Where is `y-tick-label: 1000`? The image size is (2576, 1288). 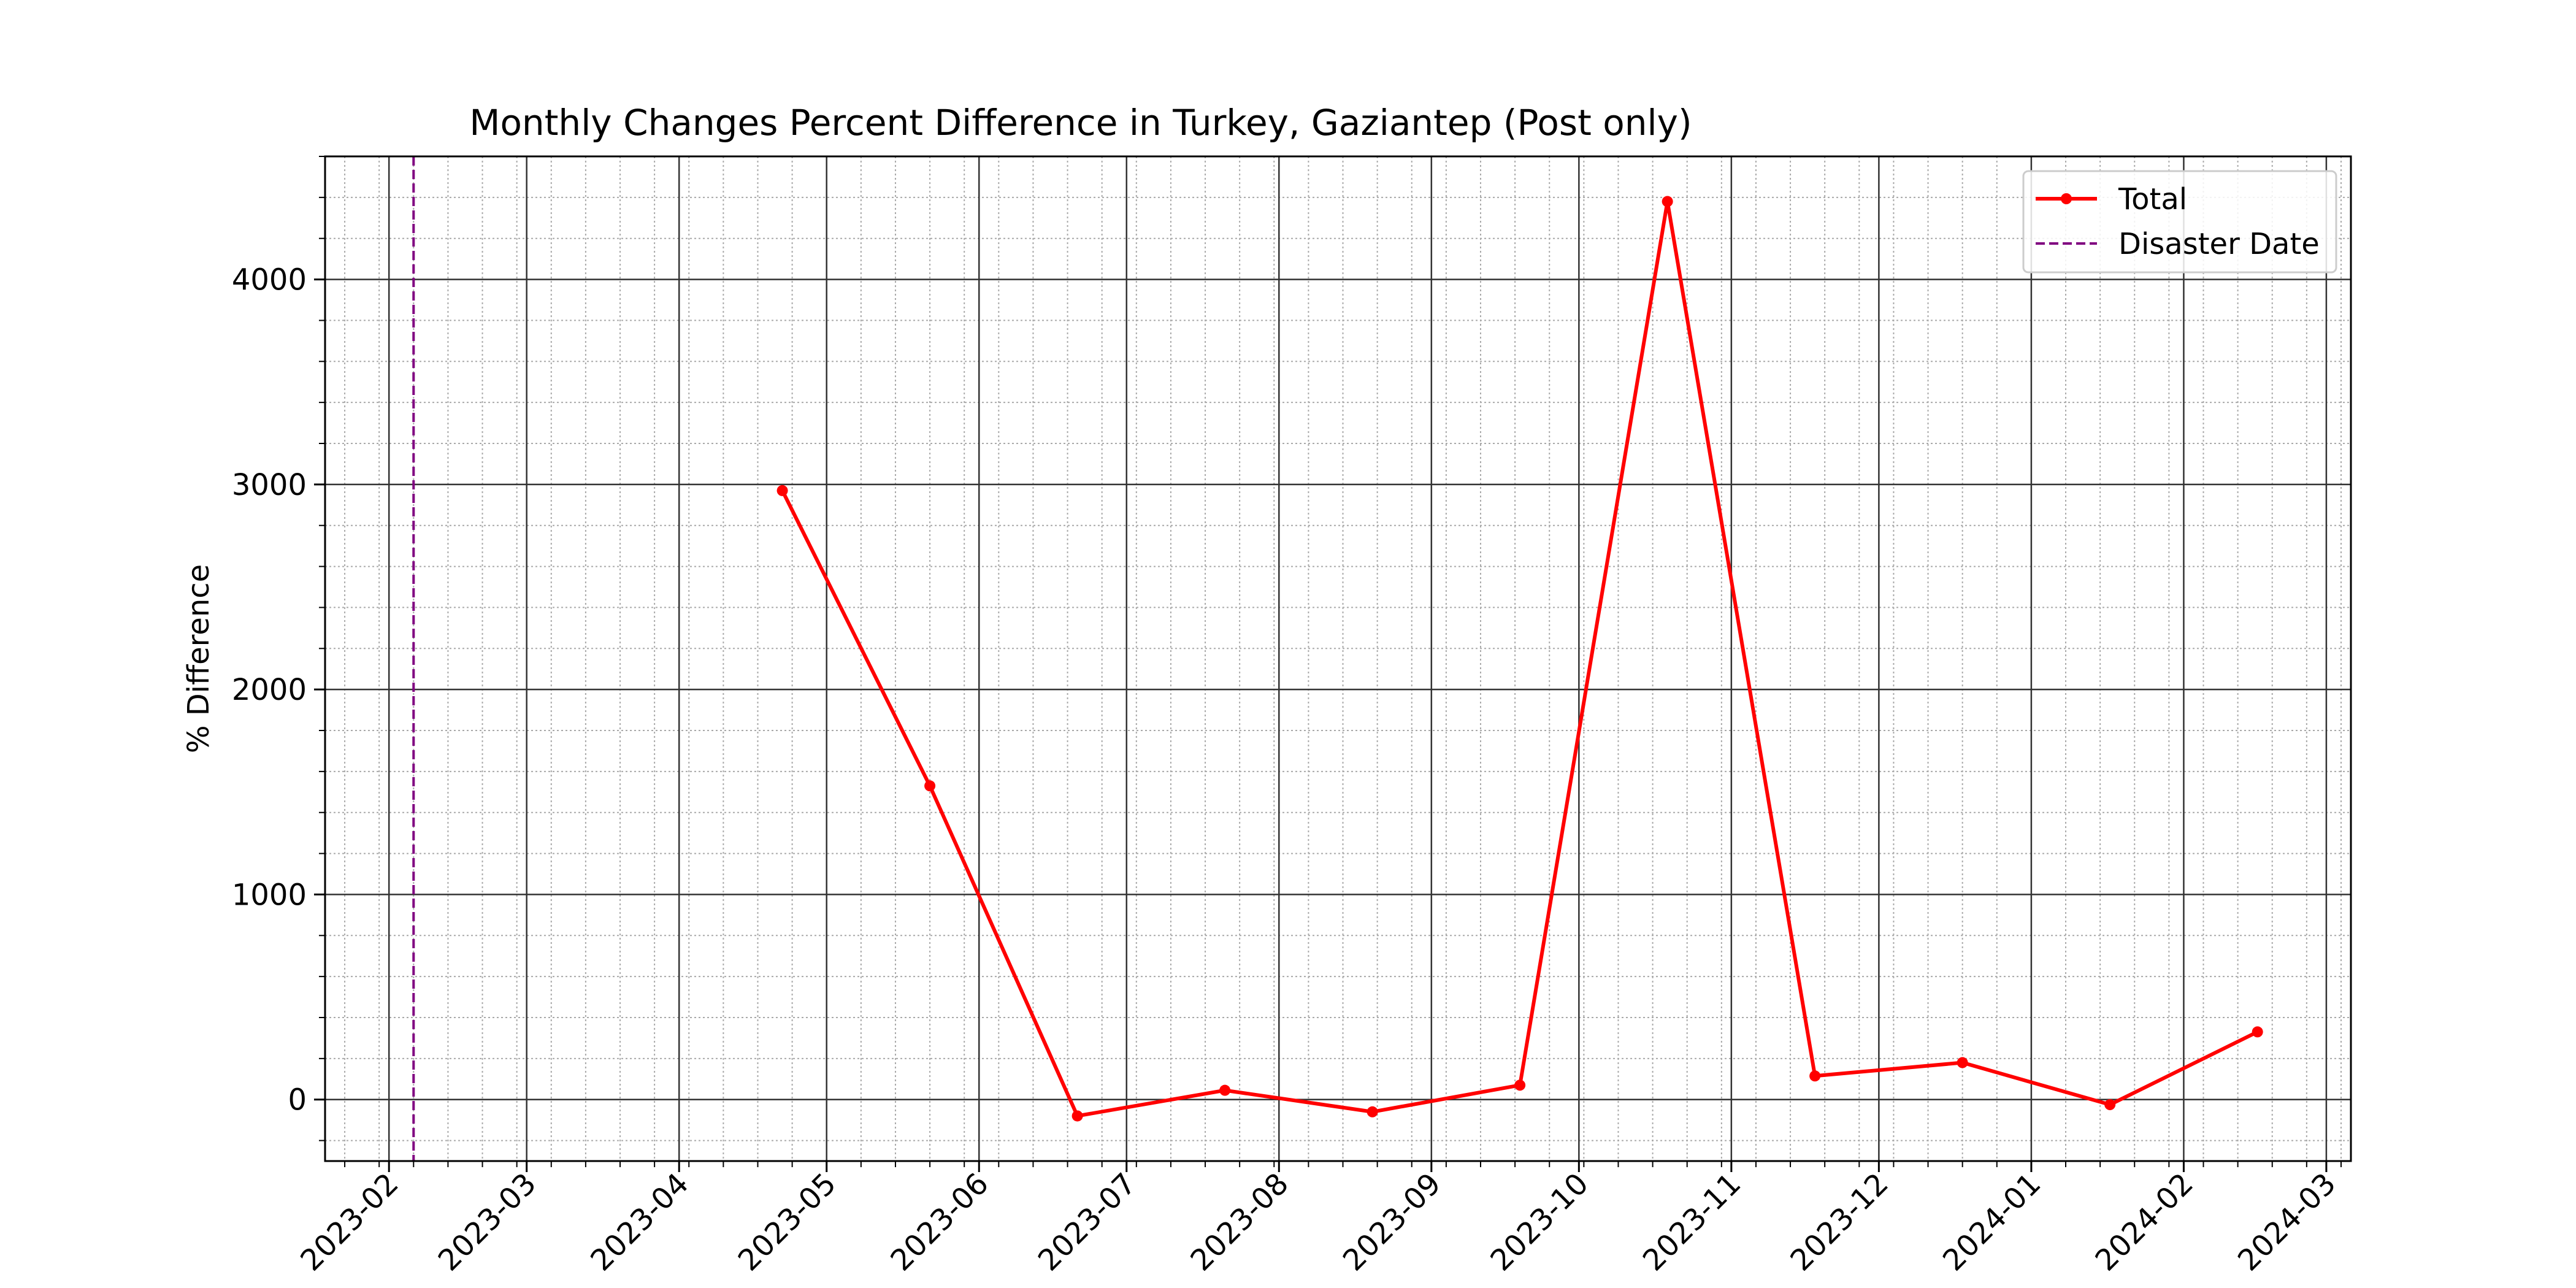
y-tick-label: 1000 is located at coordinates (269, 895).